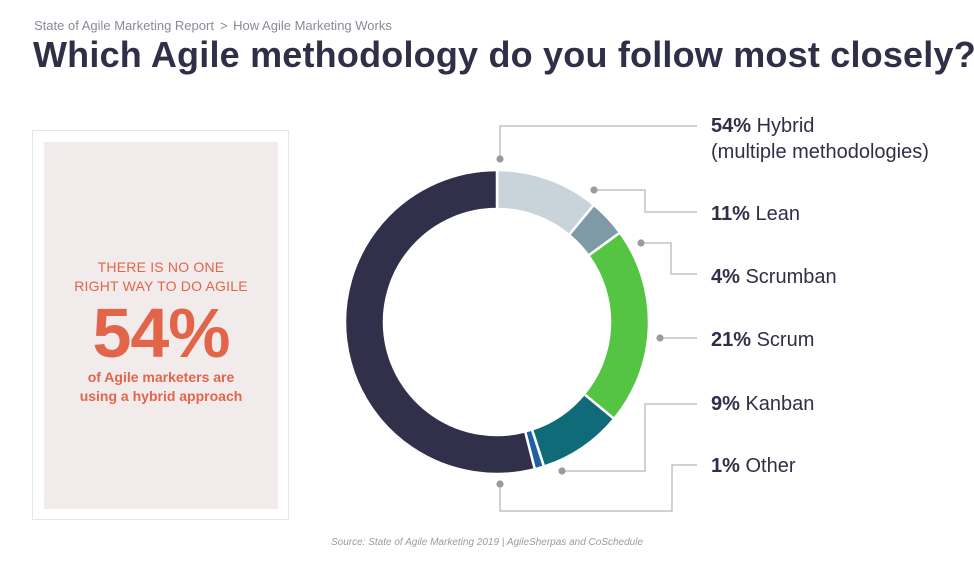  I want to click on leader-dot-lean, so click(594, 190).